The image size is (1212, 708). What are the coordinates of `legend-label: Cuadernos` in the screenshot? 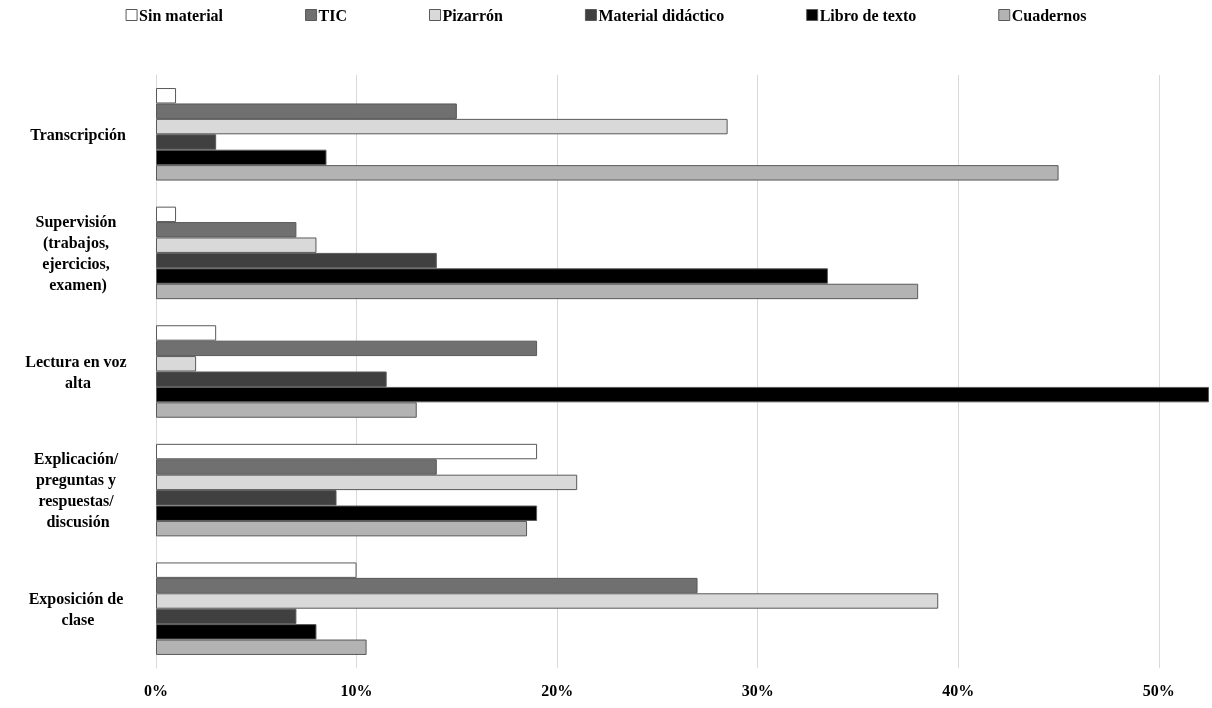 It's located at (1049, 15).